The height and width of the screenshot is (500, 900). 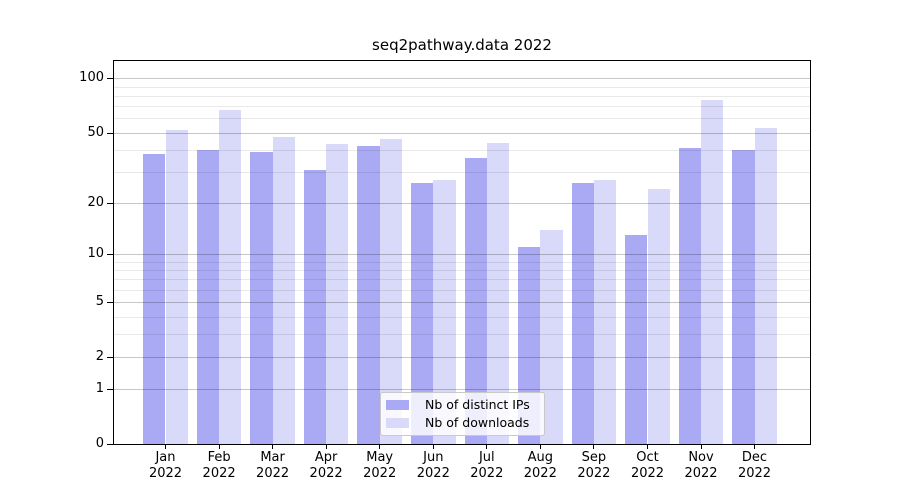 I want to click on bar-downloads-aug, so click(x=551, y=336).